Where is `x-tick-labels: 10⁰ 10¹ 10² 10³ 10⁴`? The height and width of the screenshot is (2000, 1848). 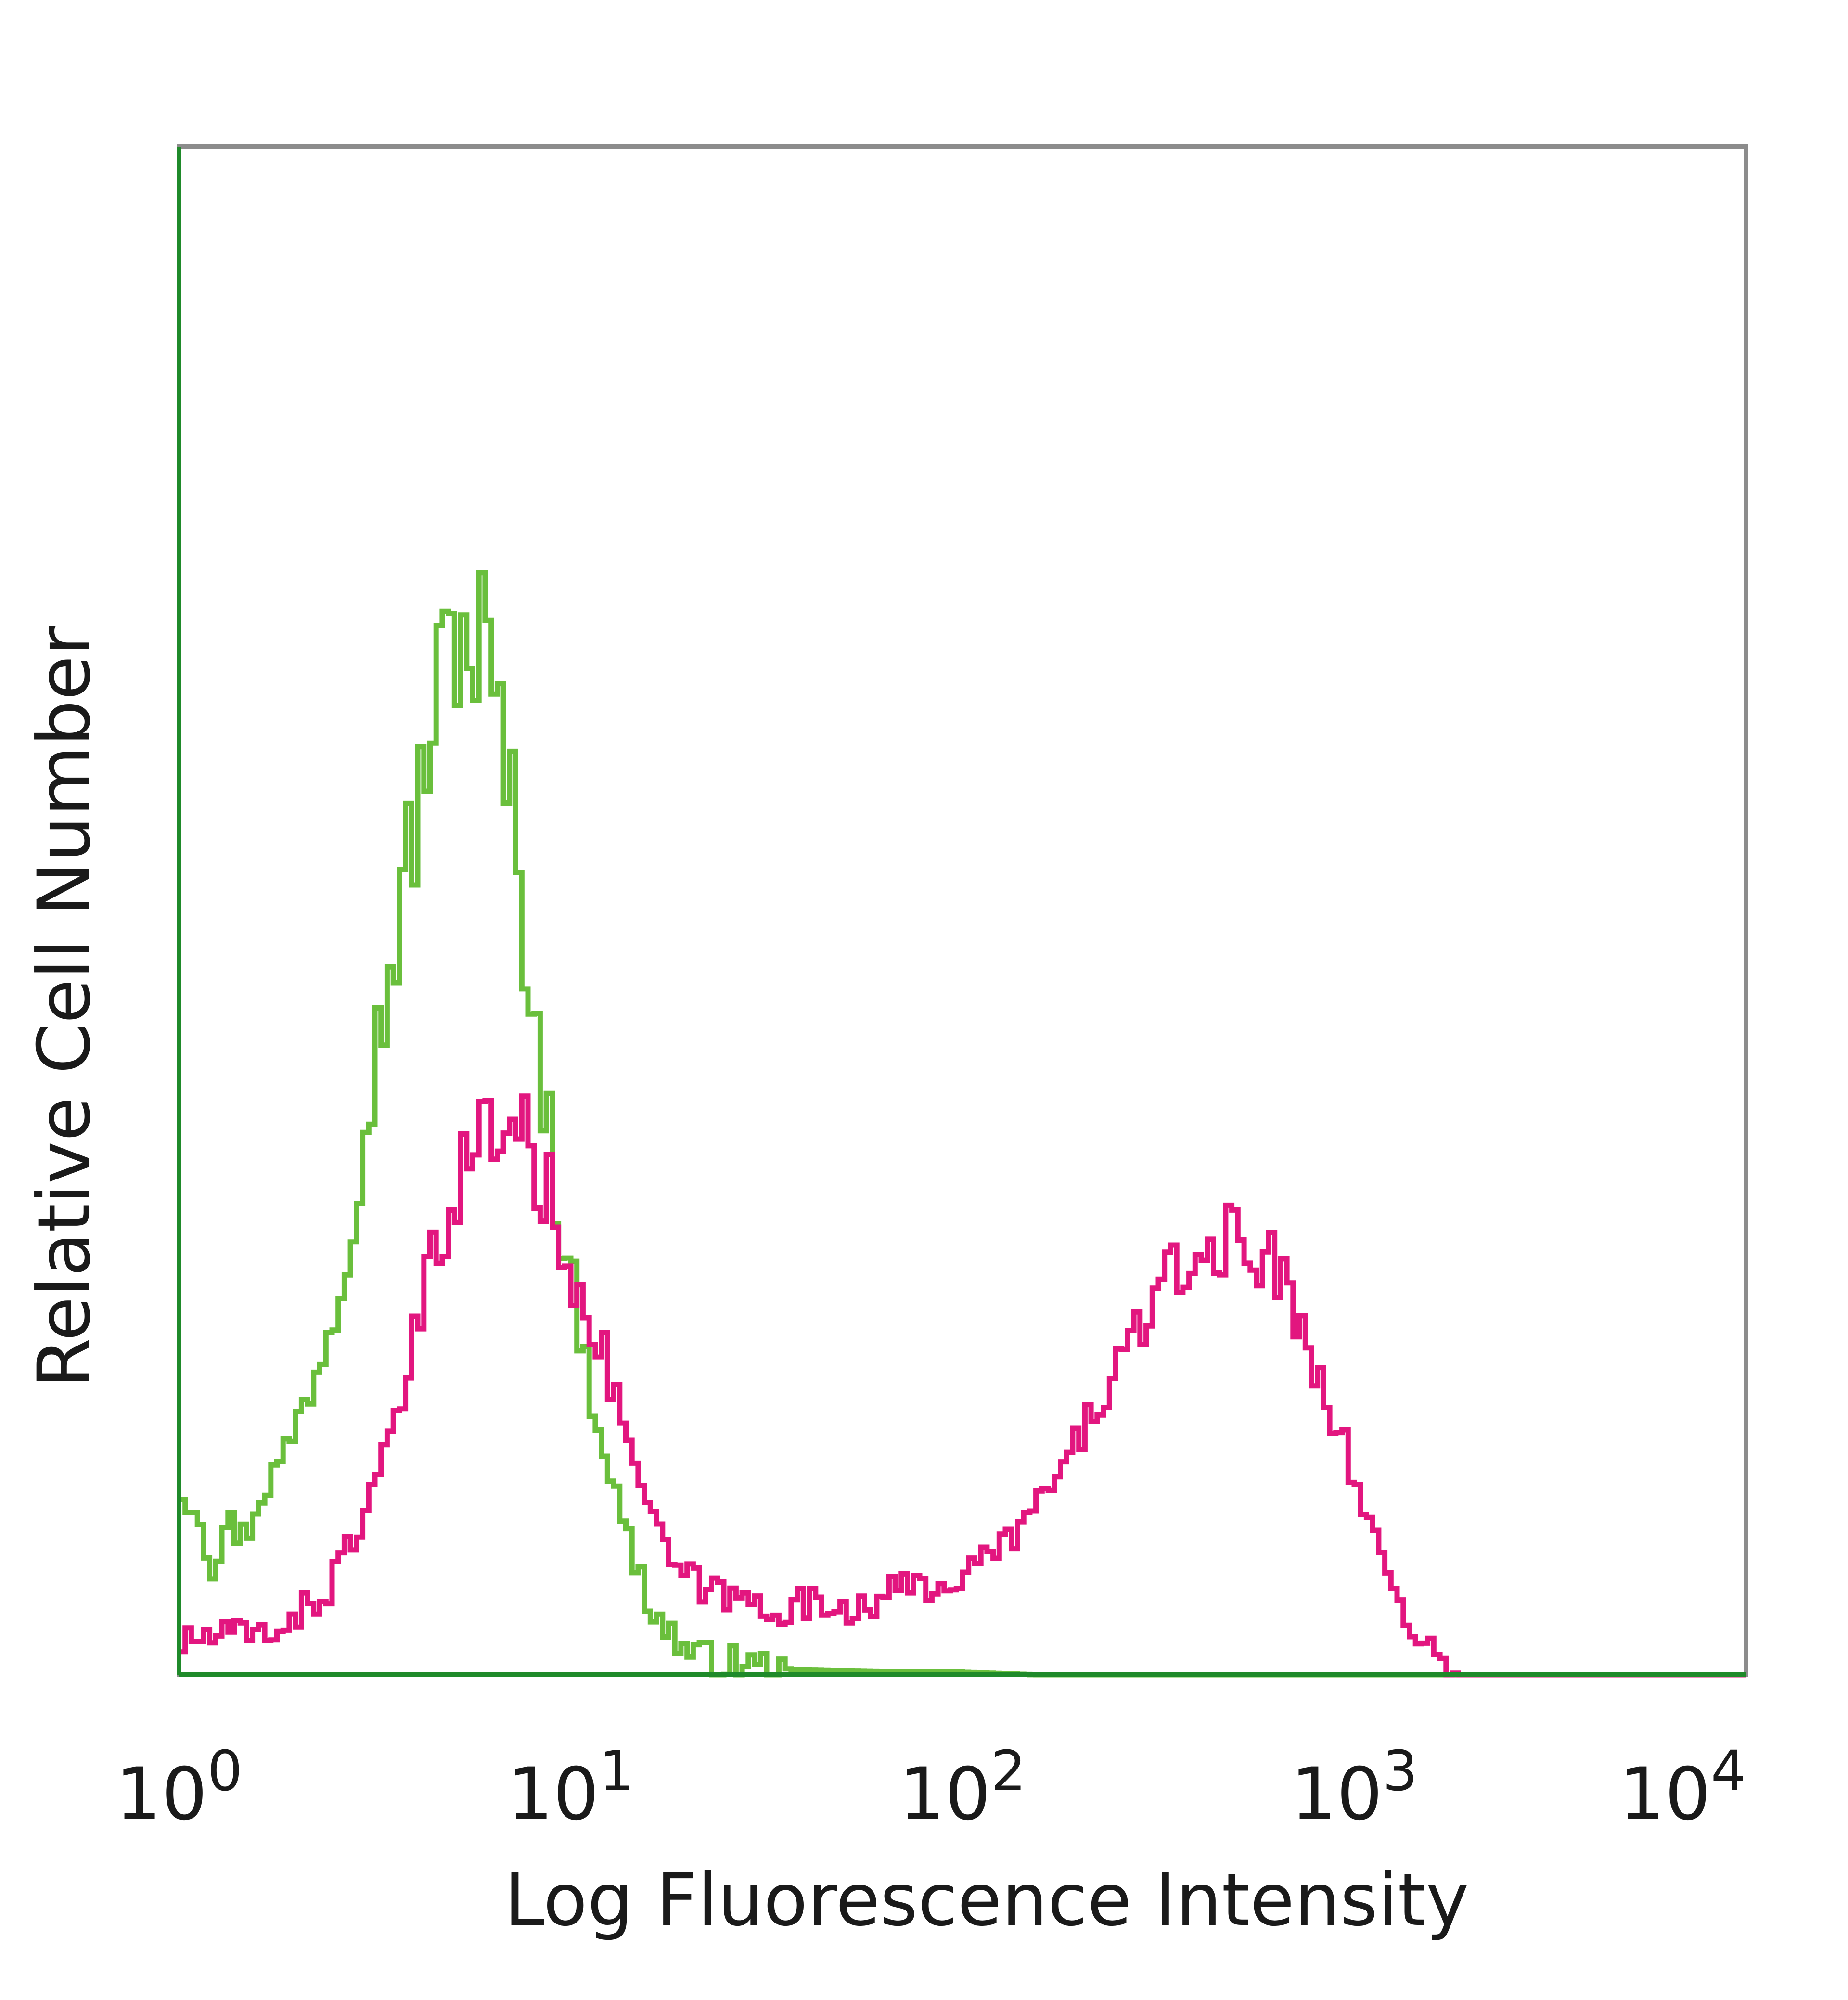
x-tick-labels: 10⁰ 10¹ 10² 10³ 10⁴ is located at coordinates (931, 1787).